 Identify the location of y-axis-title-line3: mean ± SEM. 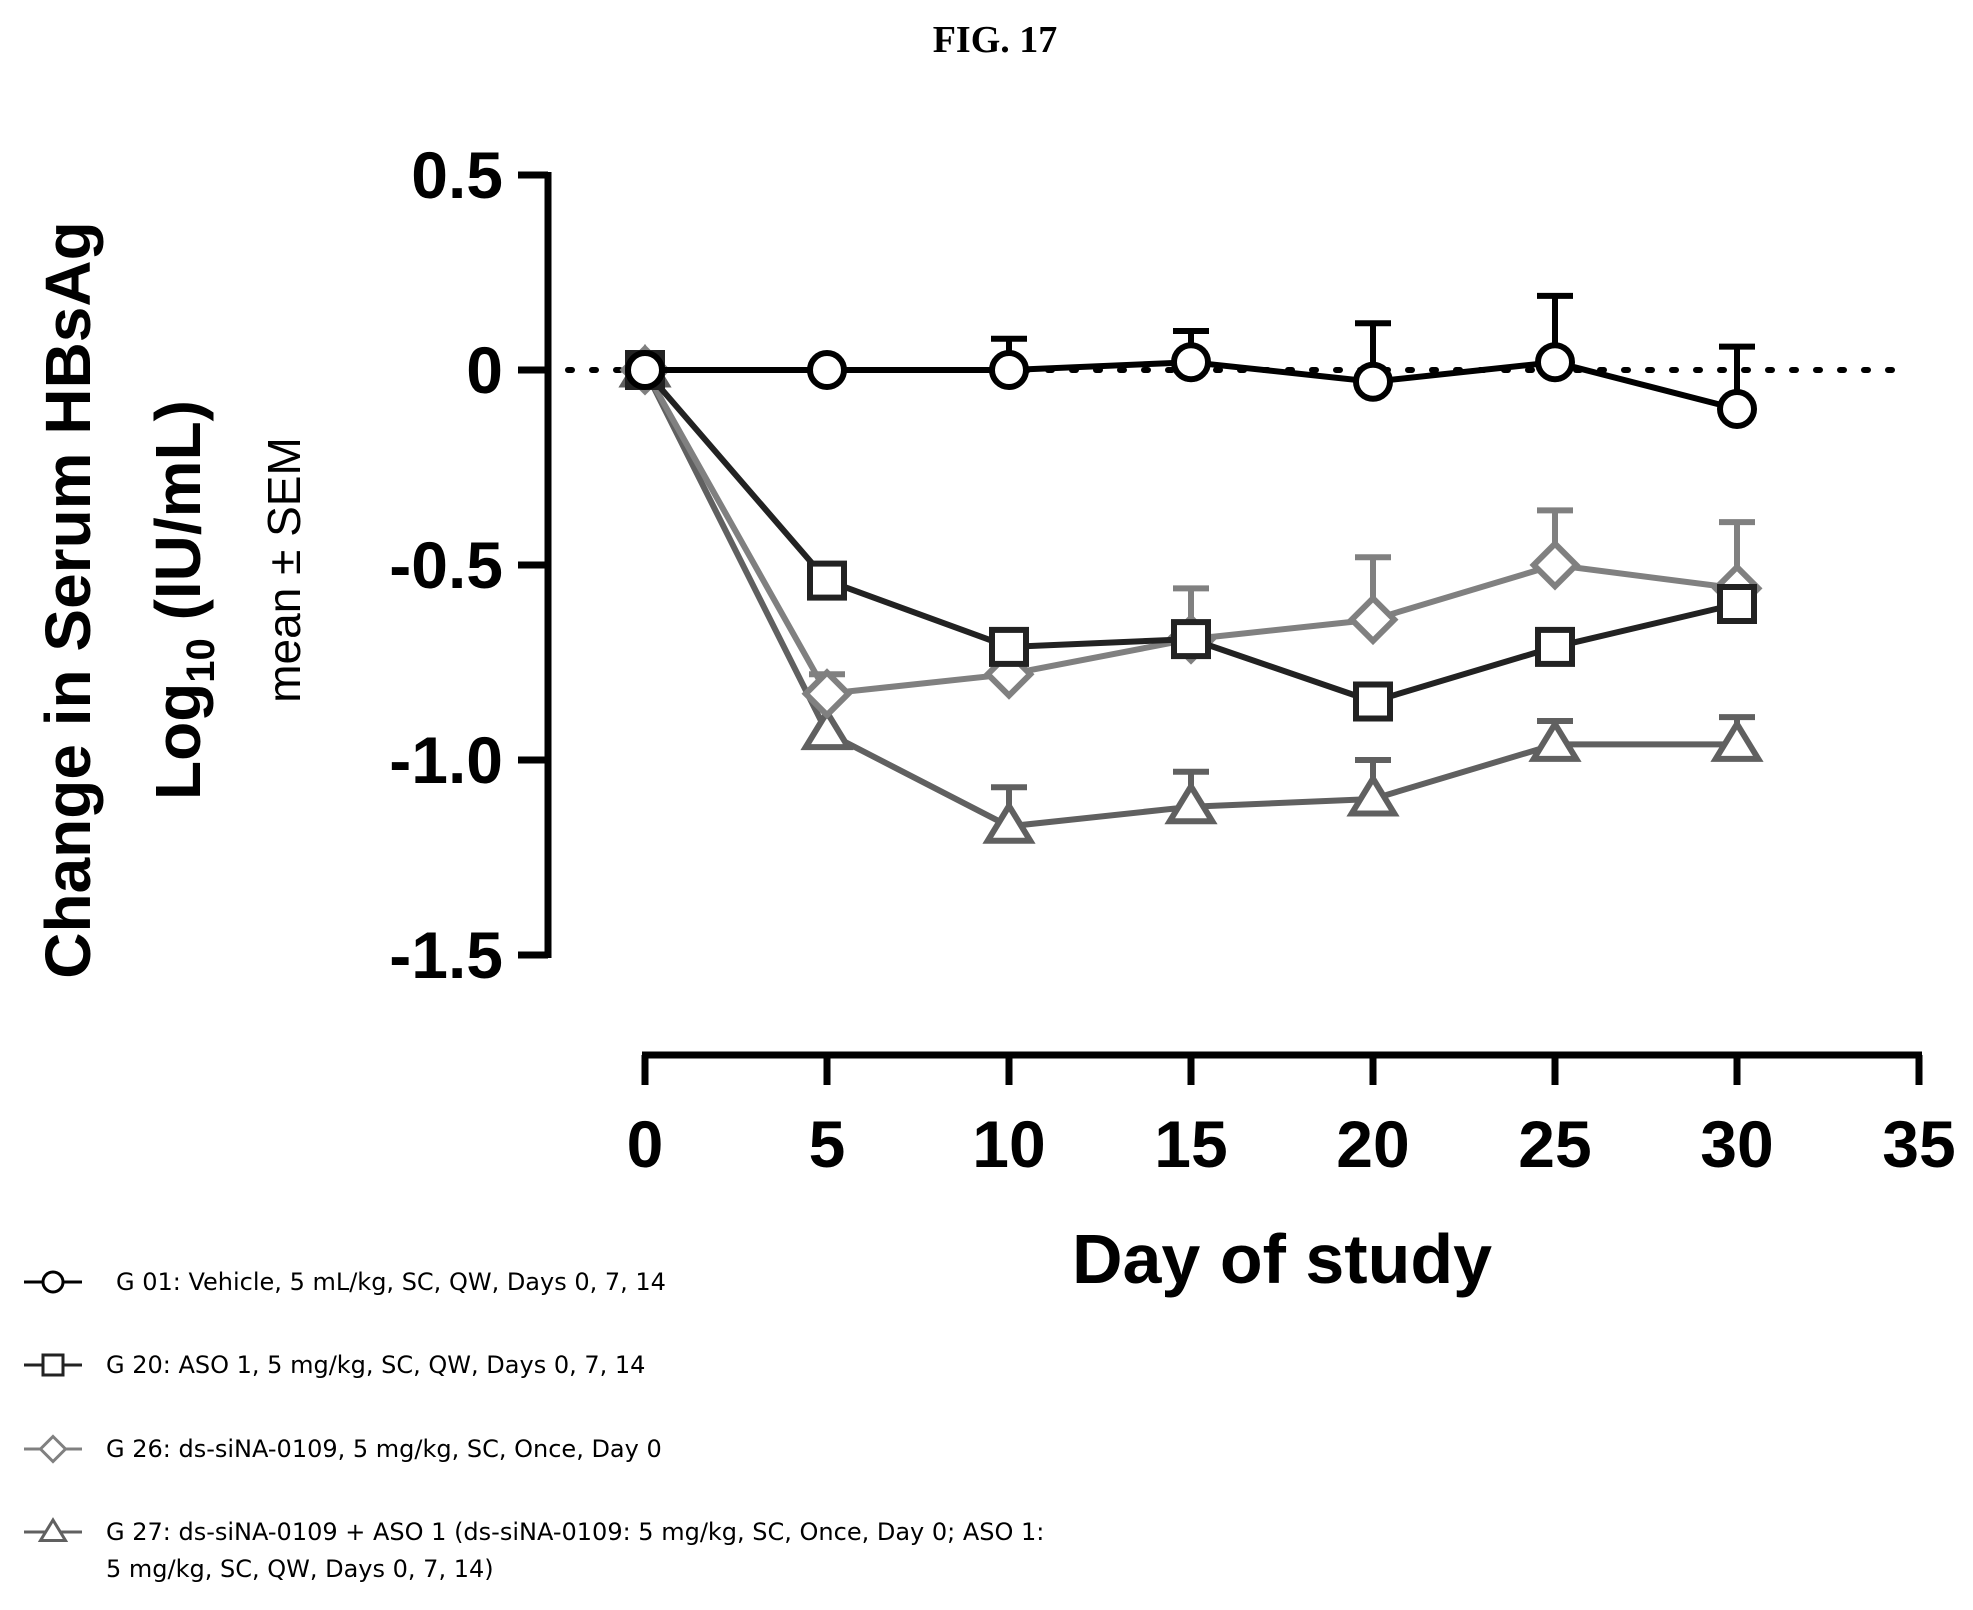
(284, 570).